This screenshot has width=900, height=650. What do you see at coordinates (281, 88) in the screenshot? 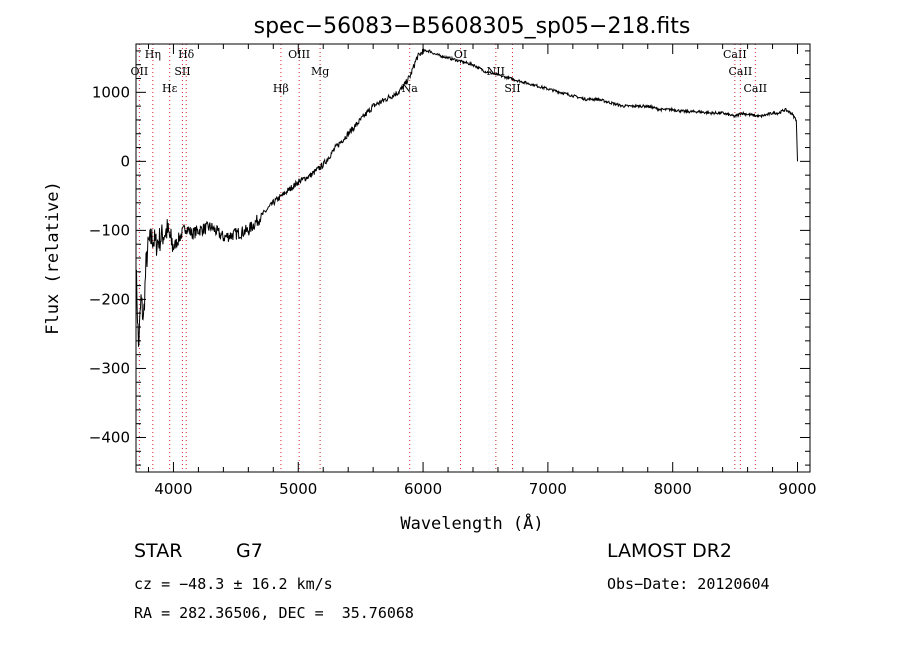
I see `line-marker-label: Hβ` at bounding box center [281, 88].